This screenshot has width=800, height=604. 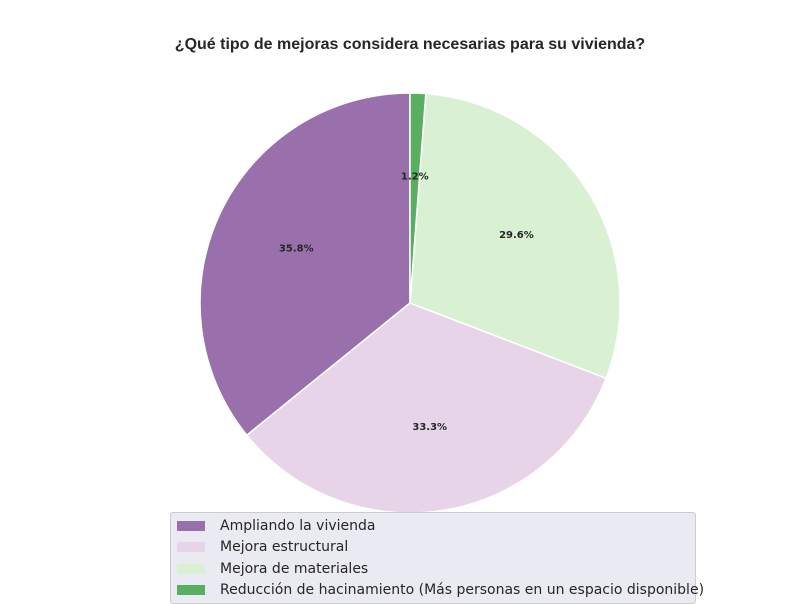 I want to click on pie-percent-label-3: 1.2%, so click(x=415, y=177).